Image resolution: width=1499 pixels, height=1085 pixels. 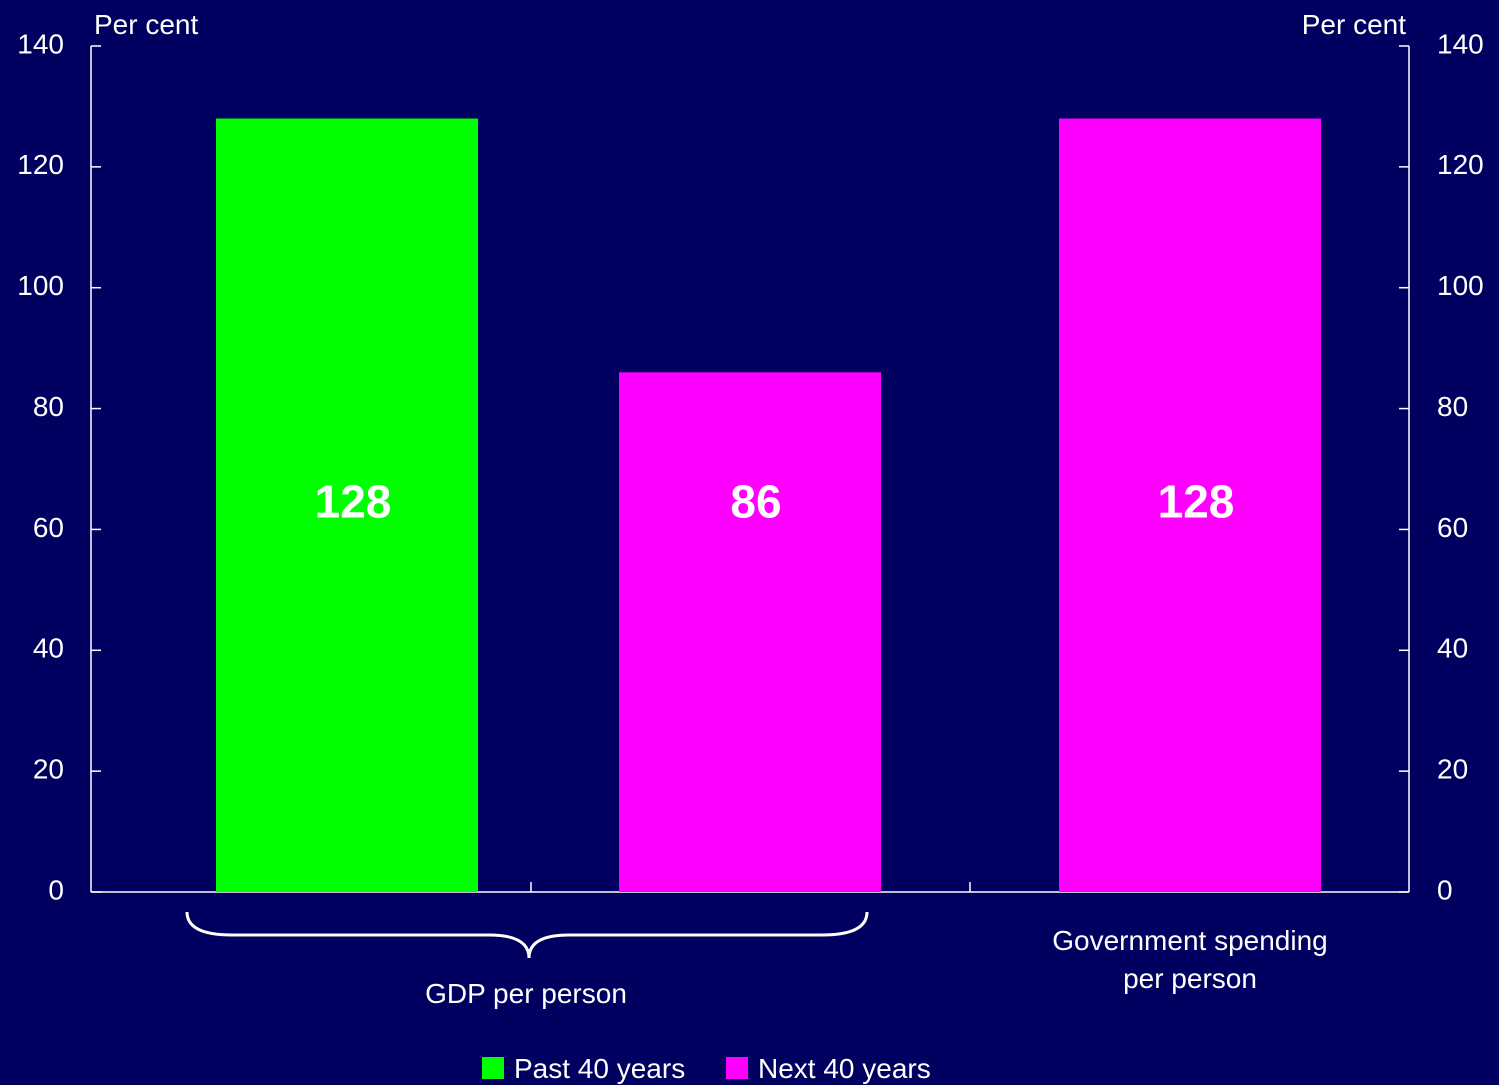 What do you see at coordinates (1354, 24) in the screenshot?
I see `y-axis-label-right: Per cent` at bounding box center [1354, 24].